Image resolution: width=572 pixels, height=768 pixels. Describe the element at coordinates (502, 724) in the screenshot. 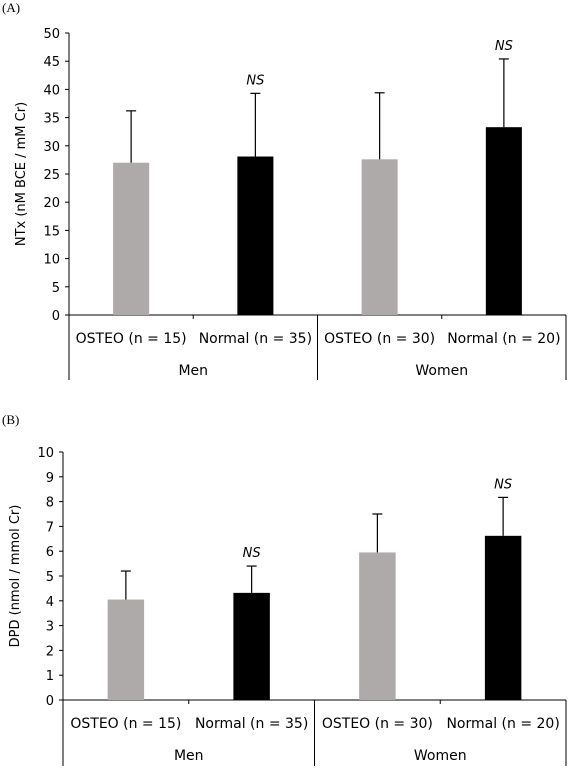

I see `chart1-category-label: Normal (n = 20)` at that location.